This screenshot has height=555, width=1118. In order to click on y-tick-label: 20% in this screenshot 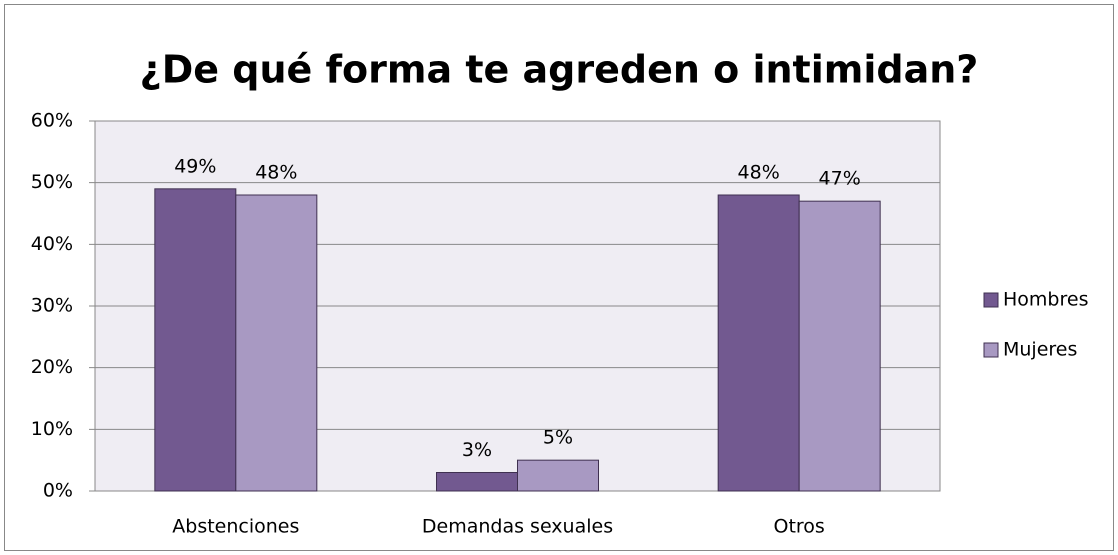, I will do `click(52, 367)`.